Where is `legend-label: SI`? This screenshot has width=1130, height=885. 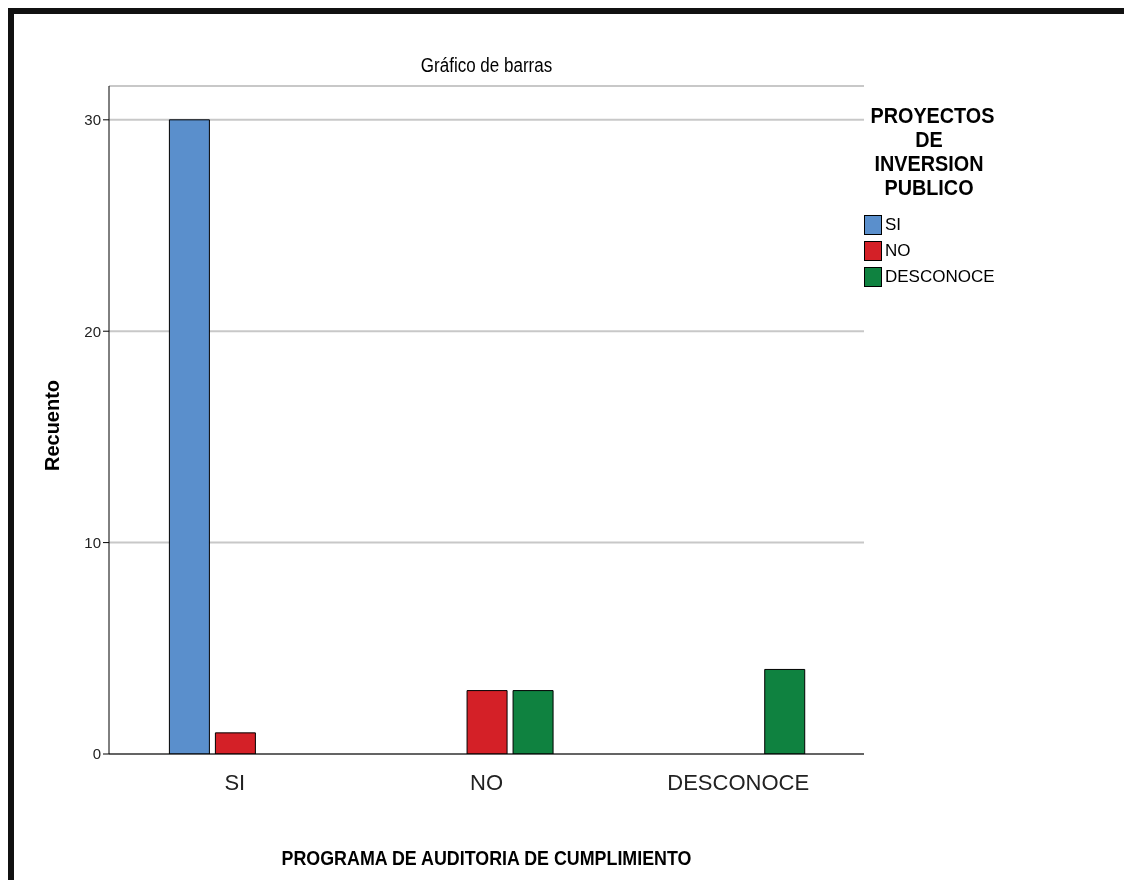
legend-label: SI is located at coordinates (893, 225).